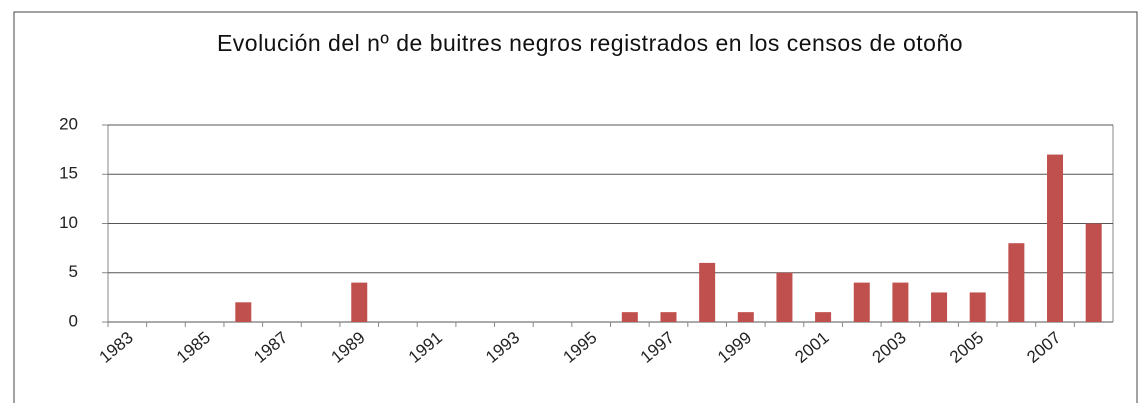  I want to click on x-tick-label: 1983, so click(116, 347).